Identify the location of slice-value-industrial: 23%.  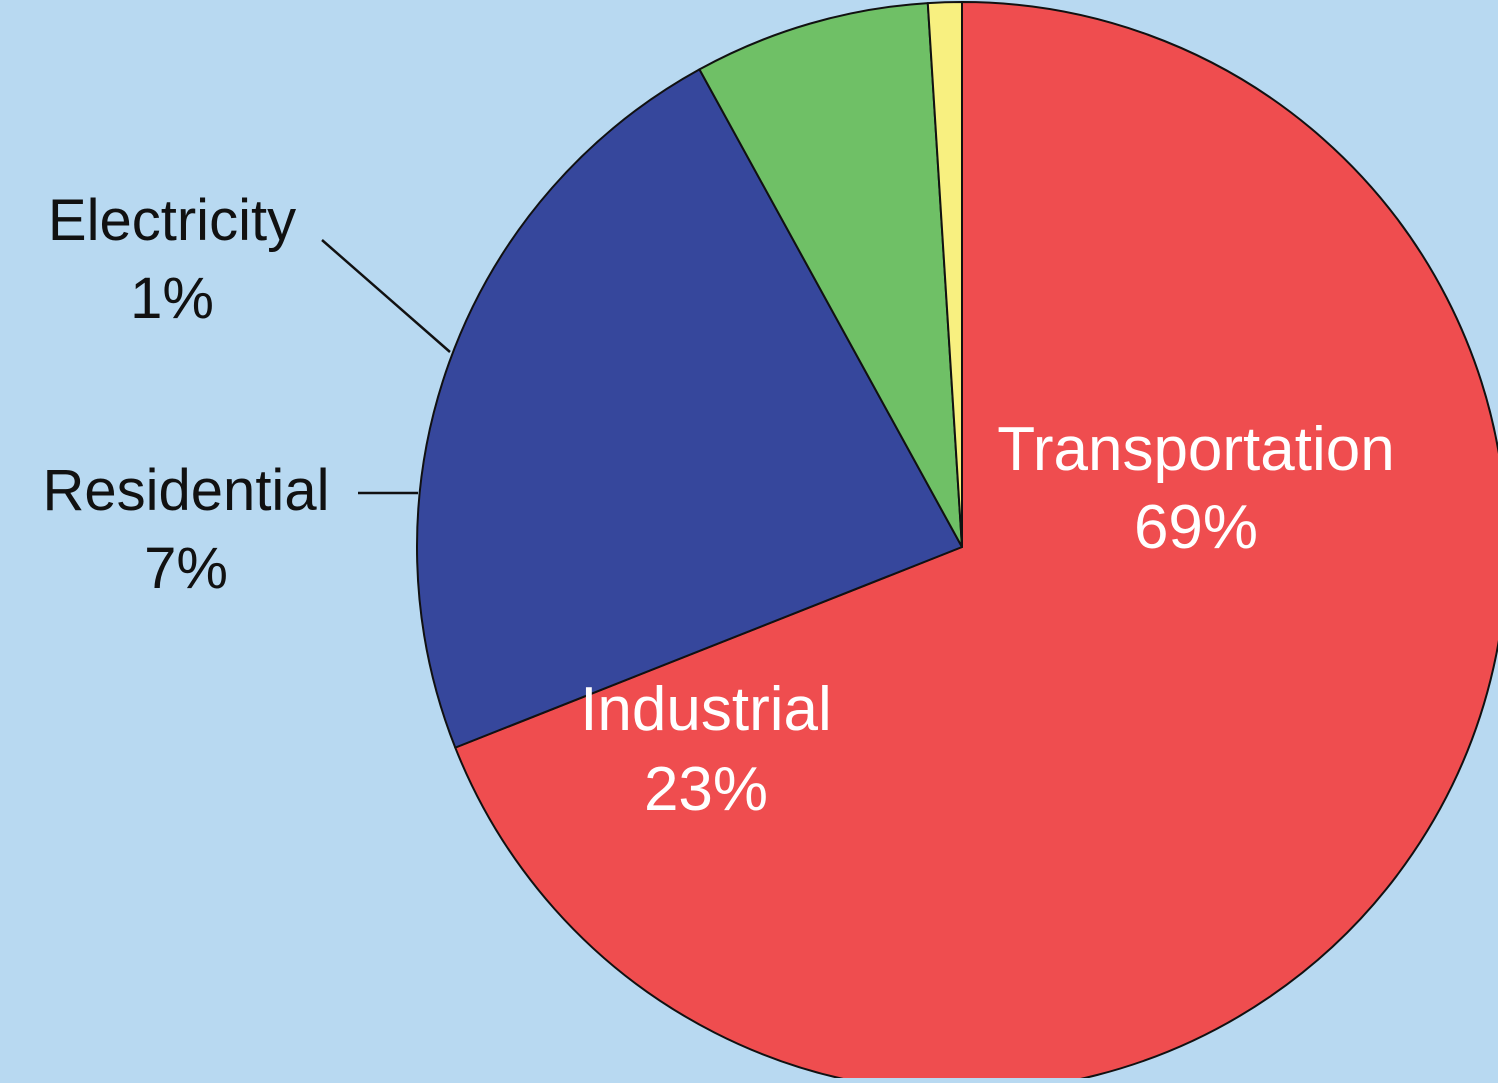
(706, 789).